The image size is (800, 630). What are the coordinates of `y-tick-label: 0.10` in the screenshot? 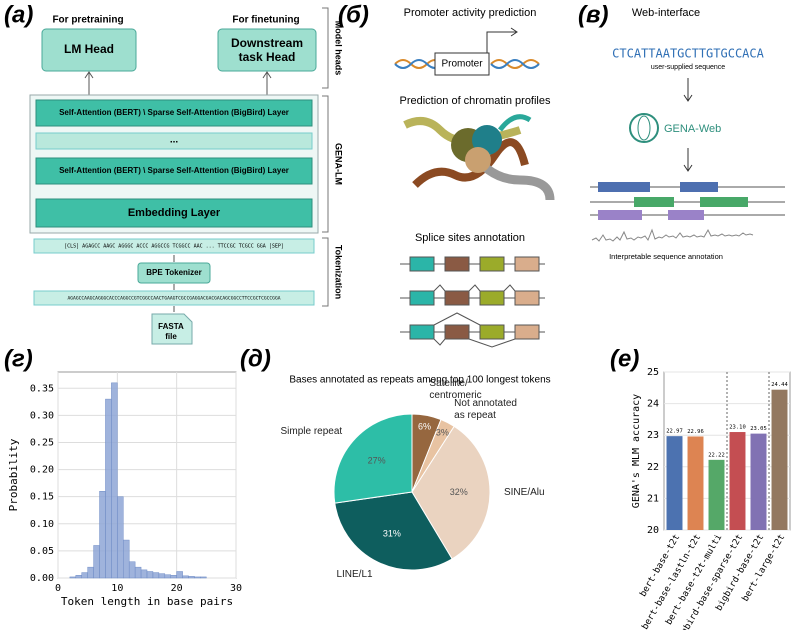 It's located at (42, 524).